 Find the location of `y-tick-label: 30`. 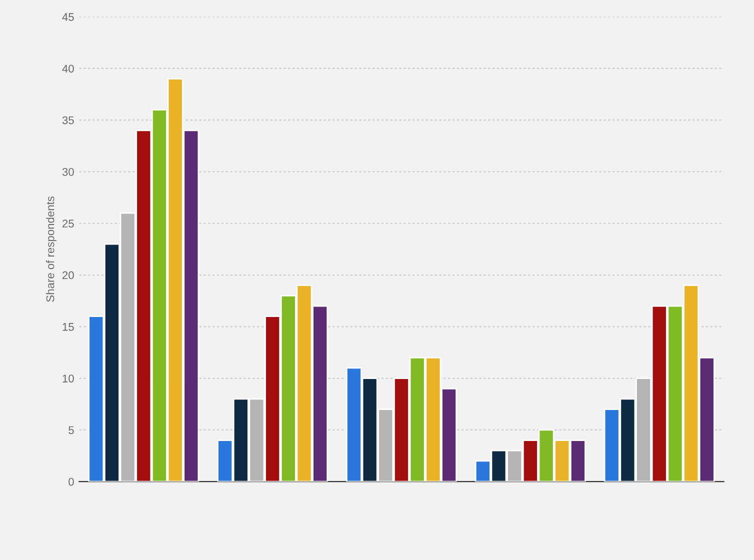

y-tick-label: 30 is located at coordinates (68, 172).